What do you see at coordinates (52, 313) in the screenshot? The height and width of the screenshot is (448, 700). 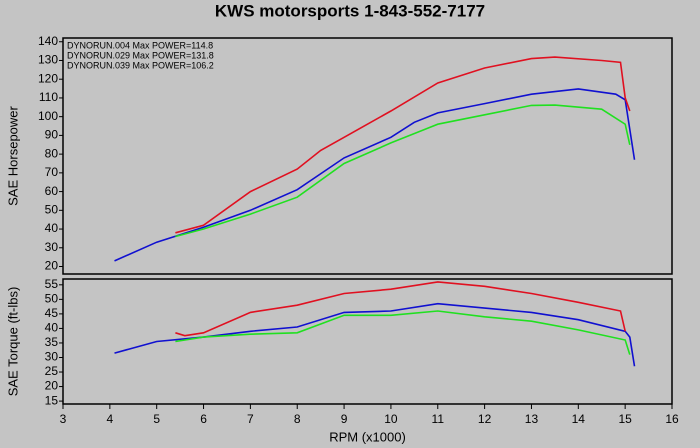 I see `y-tick-label: 45` at bounding box center [52, 313].